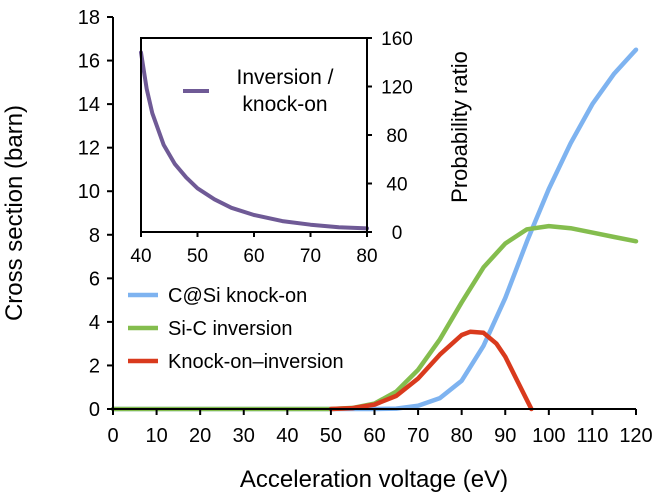 The height and width of the screenshot is (503, 663). Describe the element at coordinates (374, 479) in the screenshot. I see `main-x-axis-label: Acceleration voltage (eV)` at that location.